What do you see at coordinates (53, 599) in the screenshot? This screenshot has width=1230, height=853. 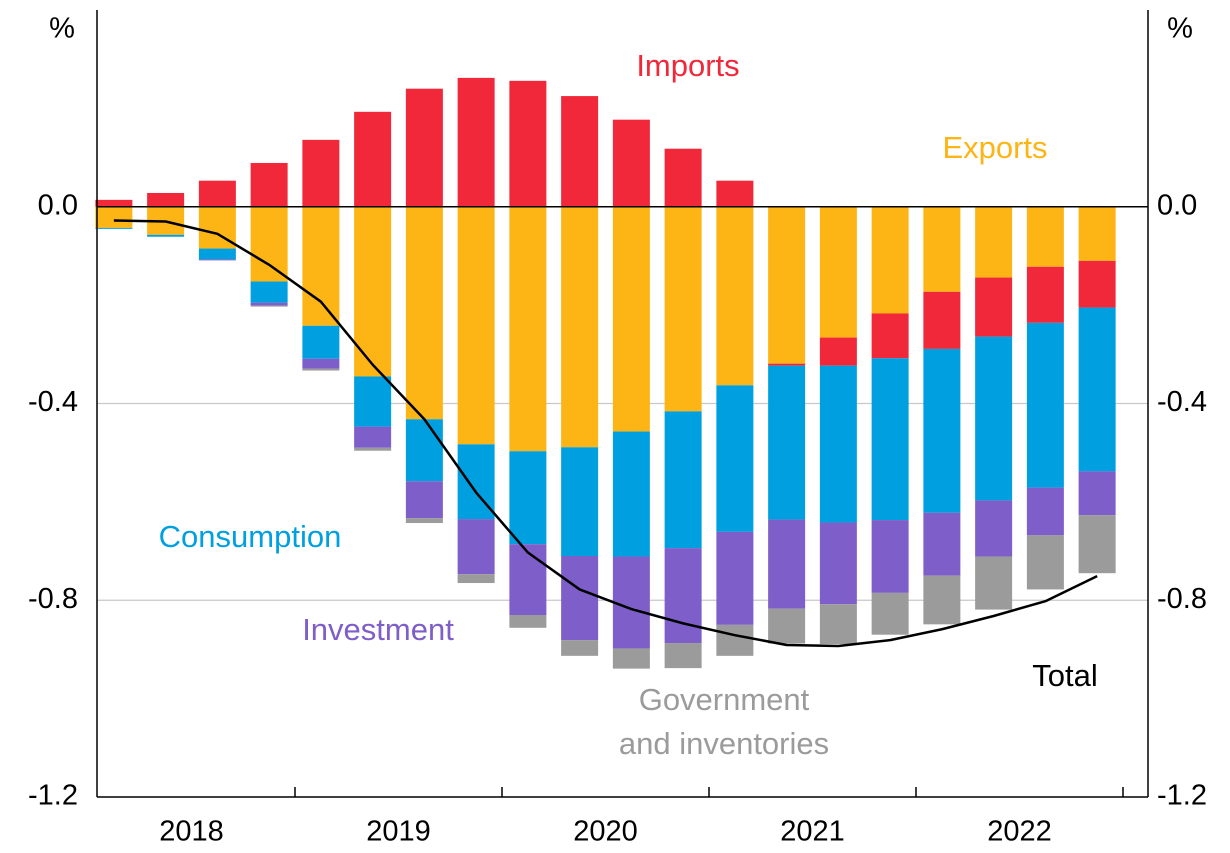 I see `y-tick-label: -0.8` at bounding box center [53, 599].